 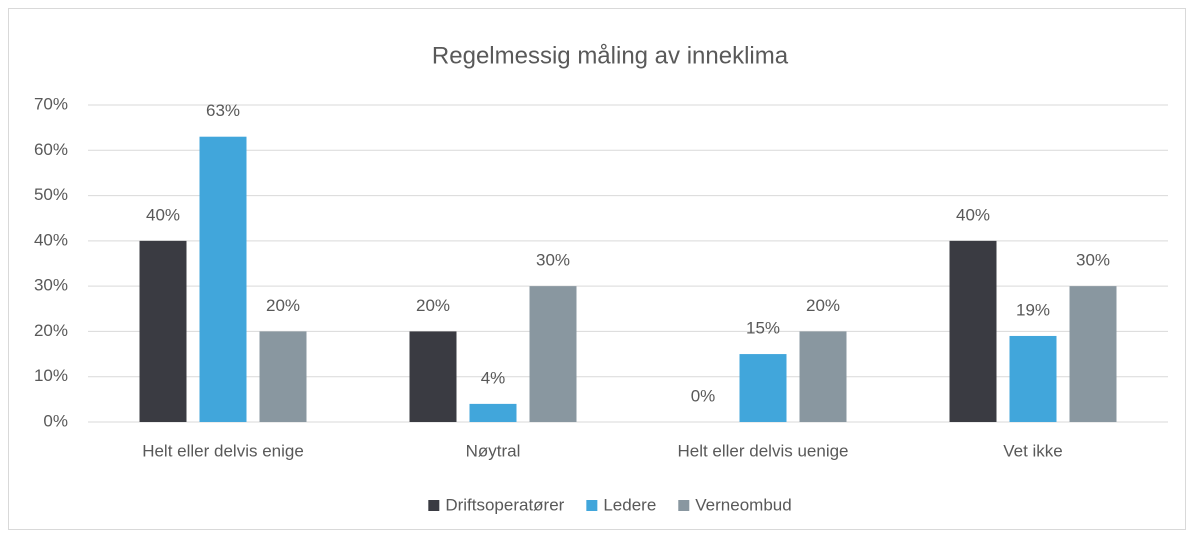 What do you see at coordinates (762, 450) in the screenshot?
I see `x-tick-label: Helt eller delvis uenige` at bounding box center [762, 450].